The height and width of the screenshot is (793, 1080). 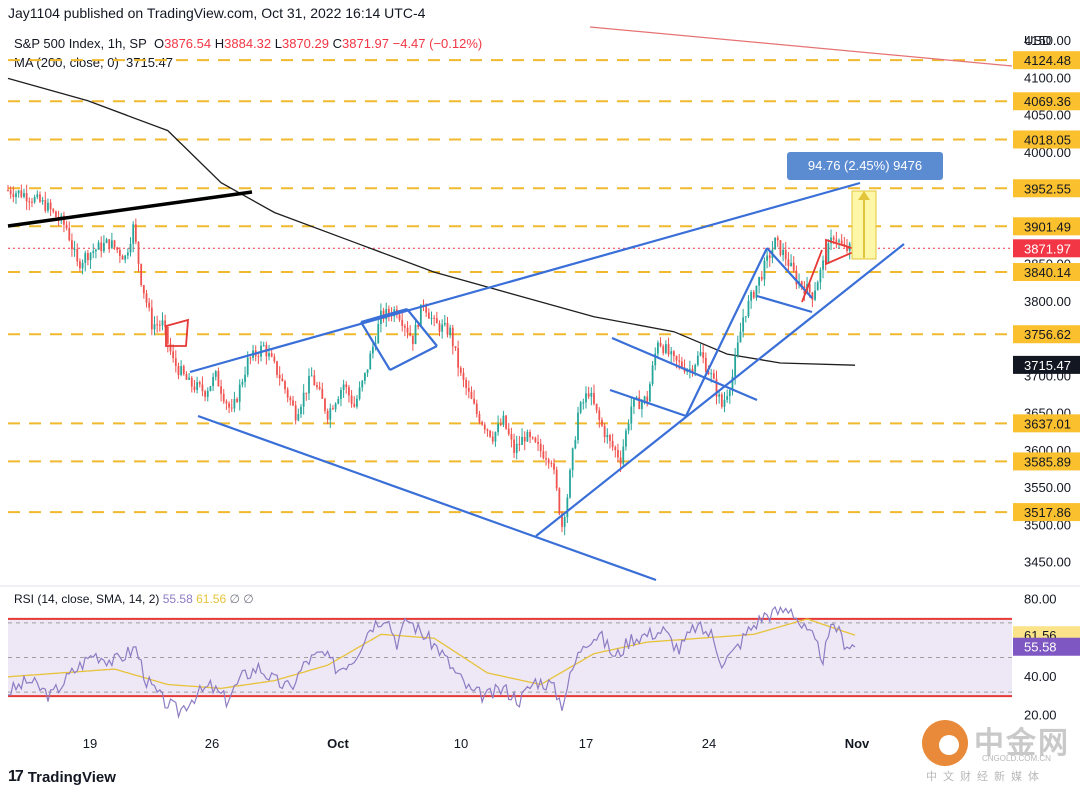 What do you see at coordinates (1040, 714) in the screenshot?
I see `rsi-tick-label: 20.00` at bounding box center [1040, 714].